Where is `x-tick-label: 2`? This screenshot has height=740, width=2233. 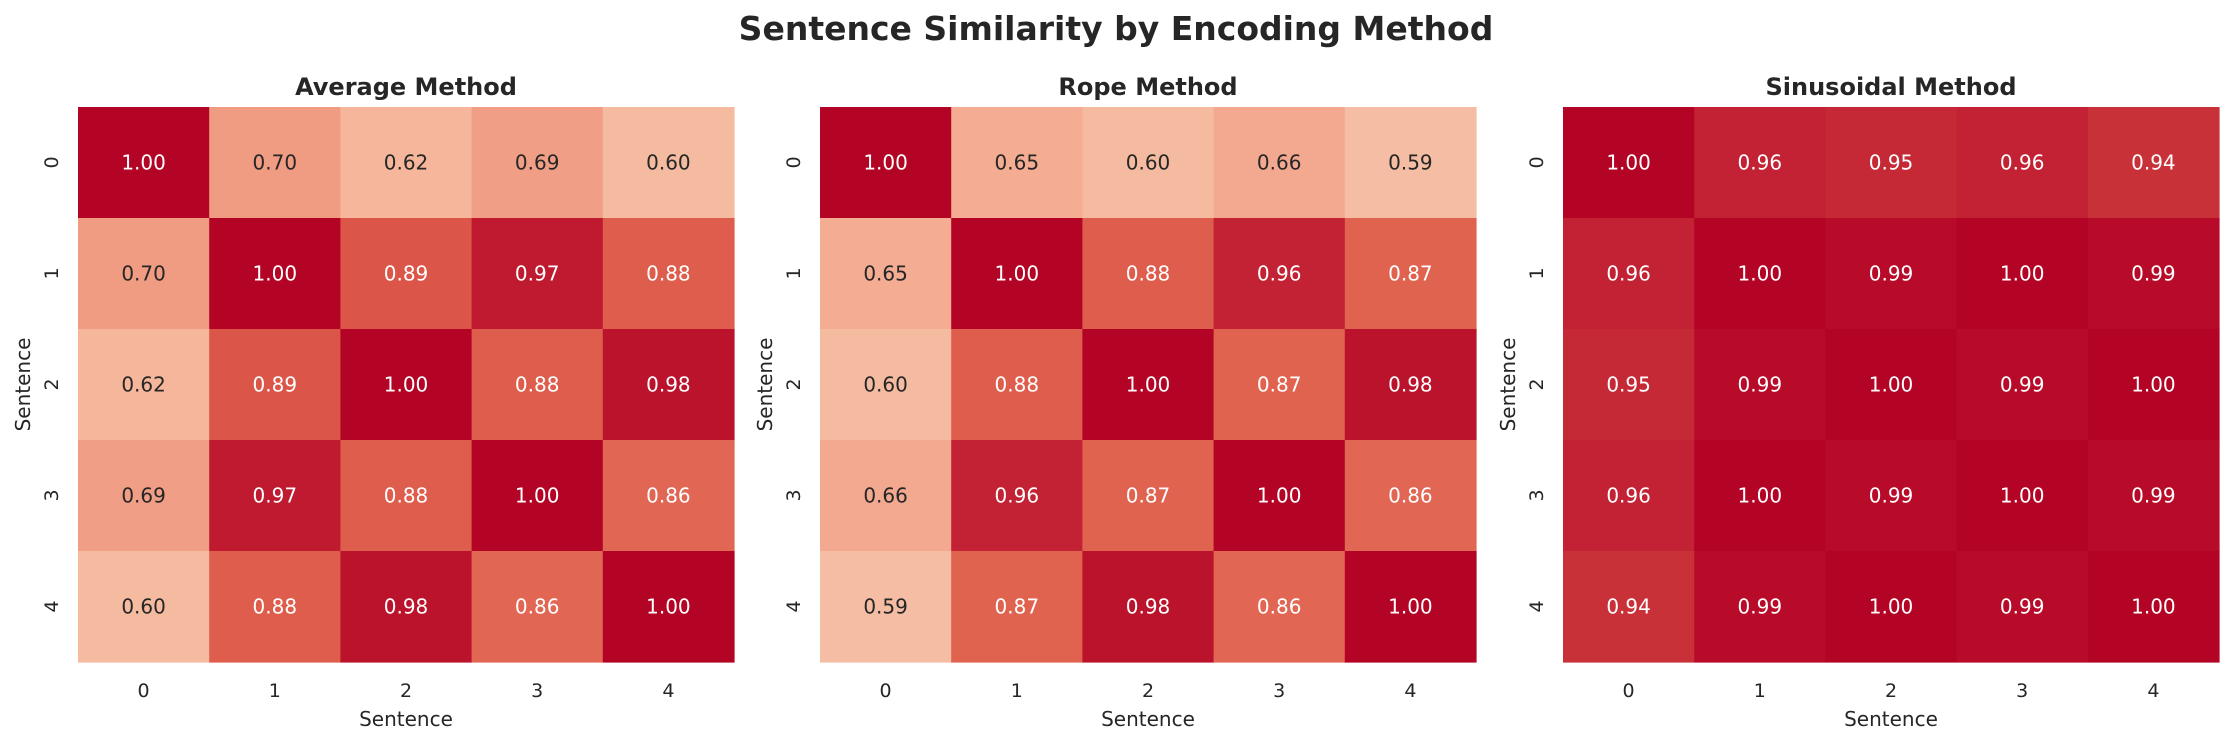 x-tick-label: 2 is located at coordinates (406, 691).